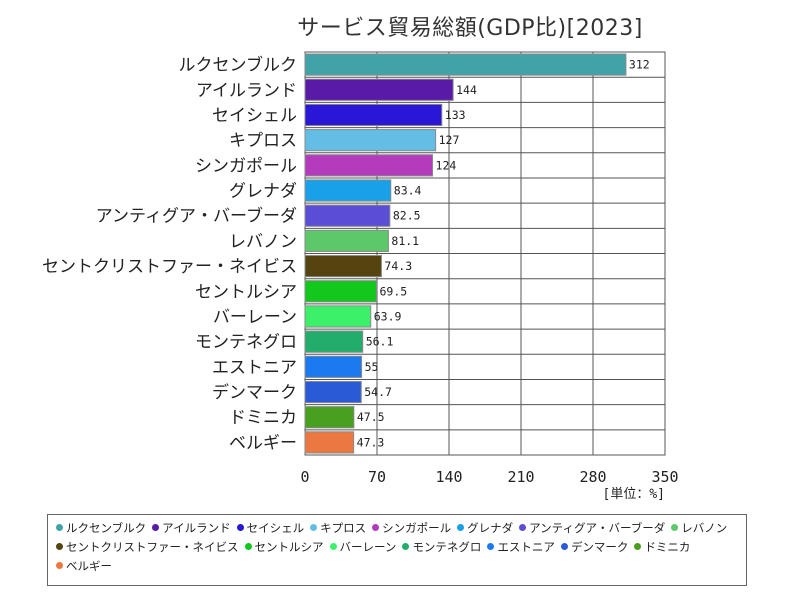 The image size is (800, 600). I want to click on legend-item: モンテネグロ, so click(441, 547).